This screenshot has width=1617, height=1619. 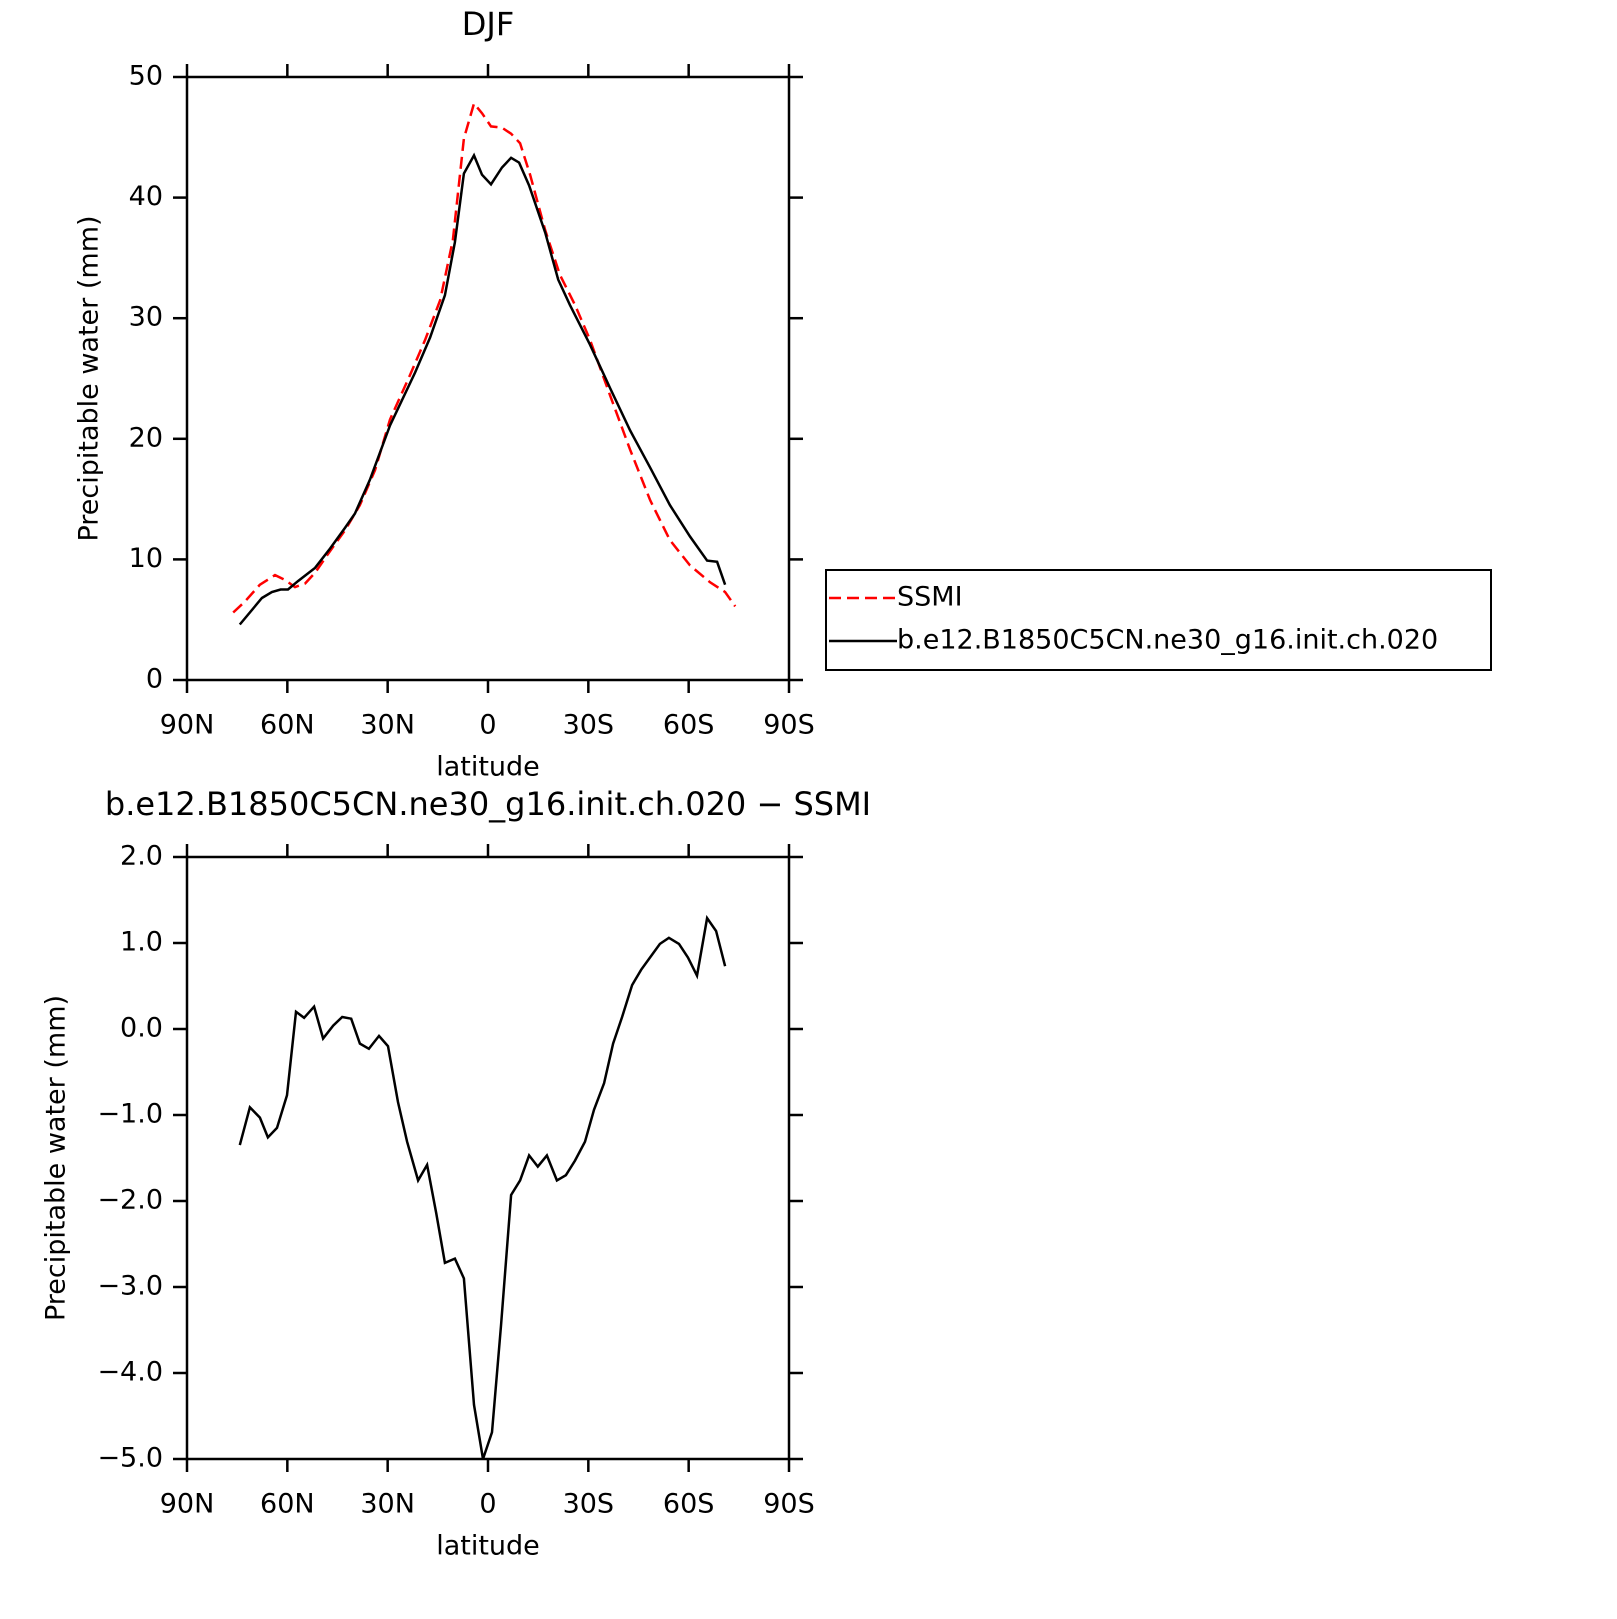 What do you see at coordinates (930, 597) in the screenshot?
I see `legend-label: SSMI` at bounding box center [930, 597].